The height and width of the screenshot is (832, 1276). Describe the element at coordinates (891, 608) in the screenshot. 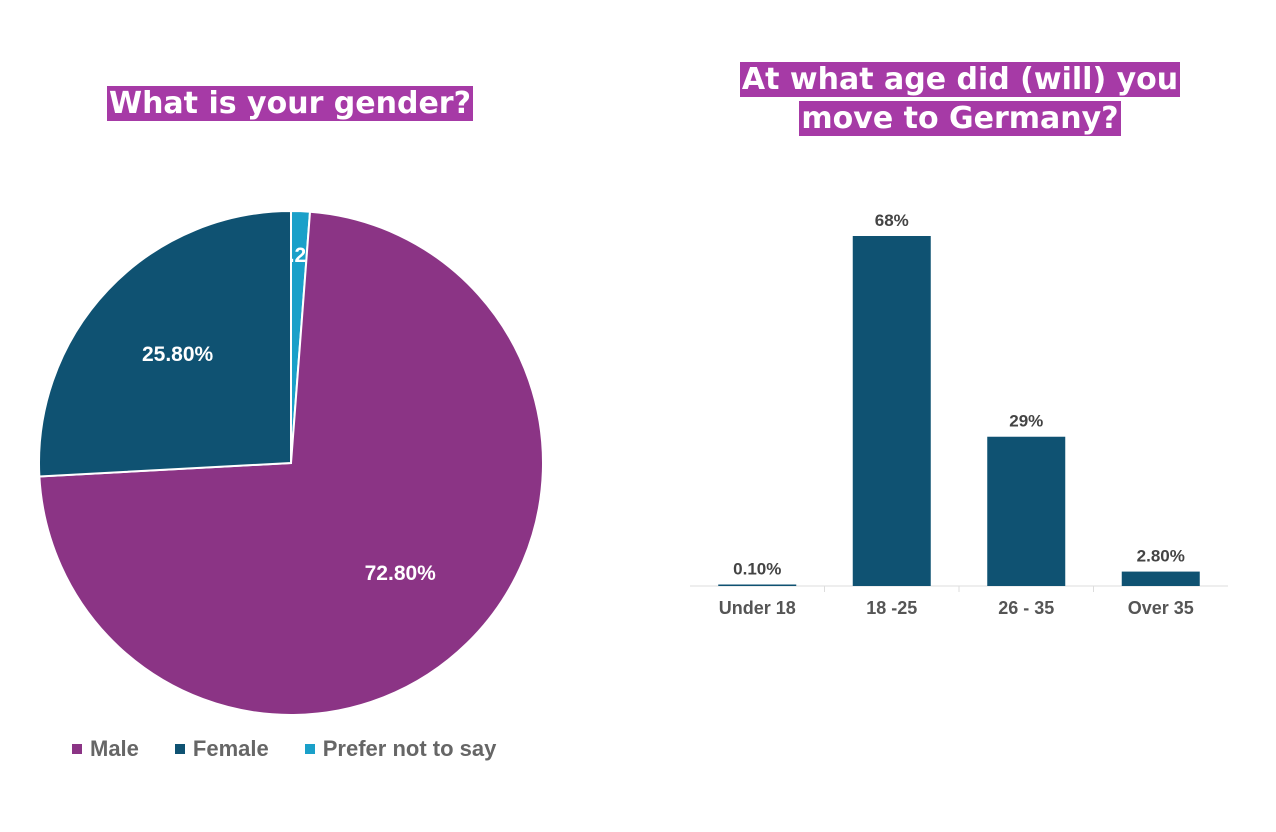

I see `x-tick-label-18-25: 18 -25` at that location.